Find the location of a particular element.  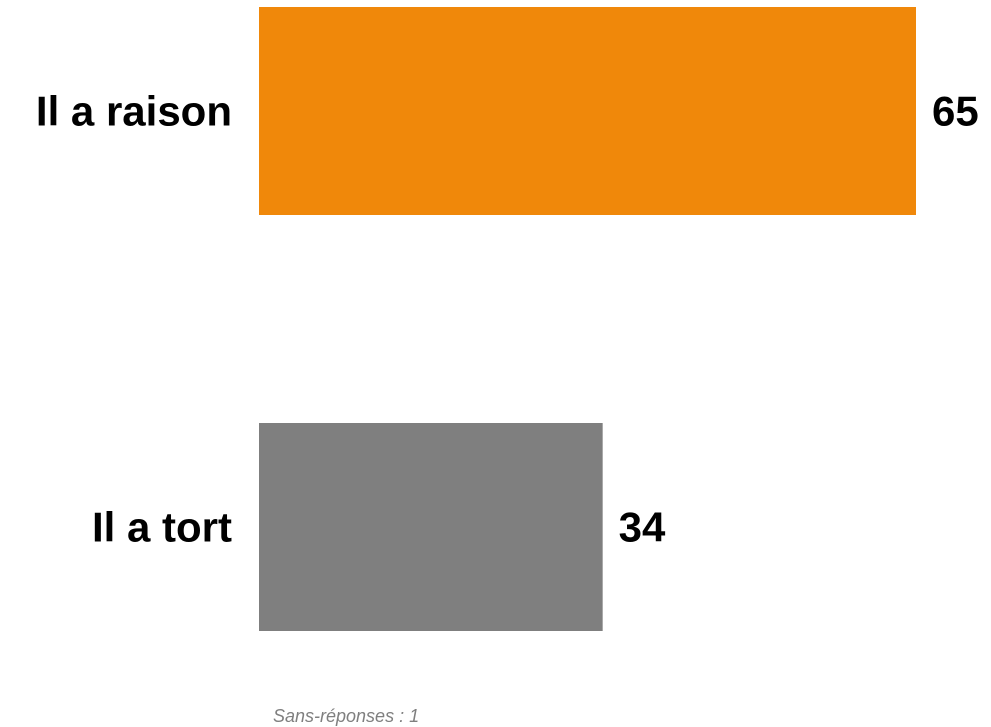

category-label-il-a-tort: Il a tort is located at coordinates (162, 527).